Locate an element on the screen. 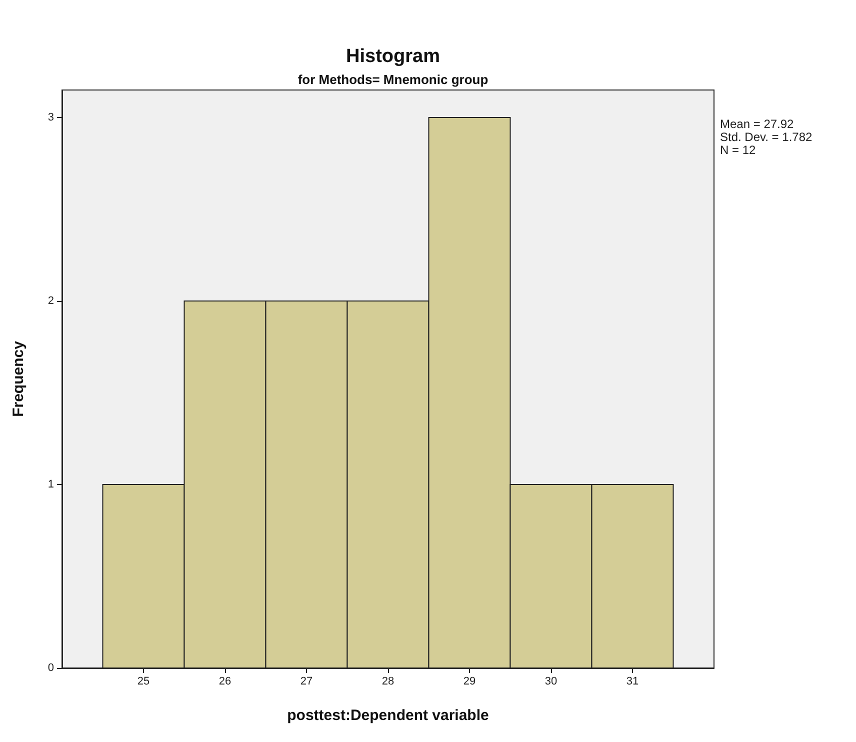 Image resolution: width=856 pixels, height=742 pixels. y-tick-label: 1 is located at coordinates (51, 484).